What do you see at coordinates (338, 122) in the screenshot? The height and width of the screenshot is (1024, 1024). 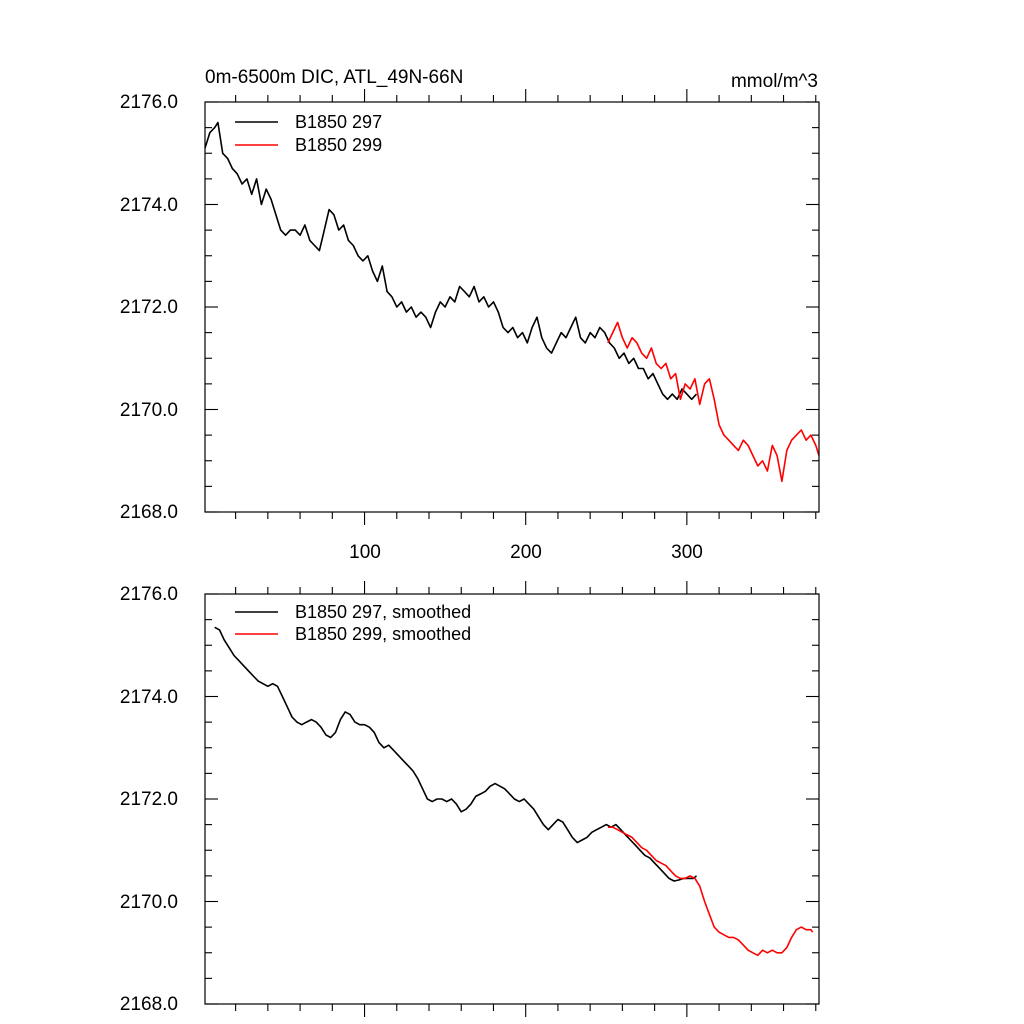 I see `legend-label-297: B1850 297` at bounding box center [338, 122].